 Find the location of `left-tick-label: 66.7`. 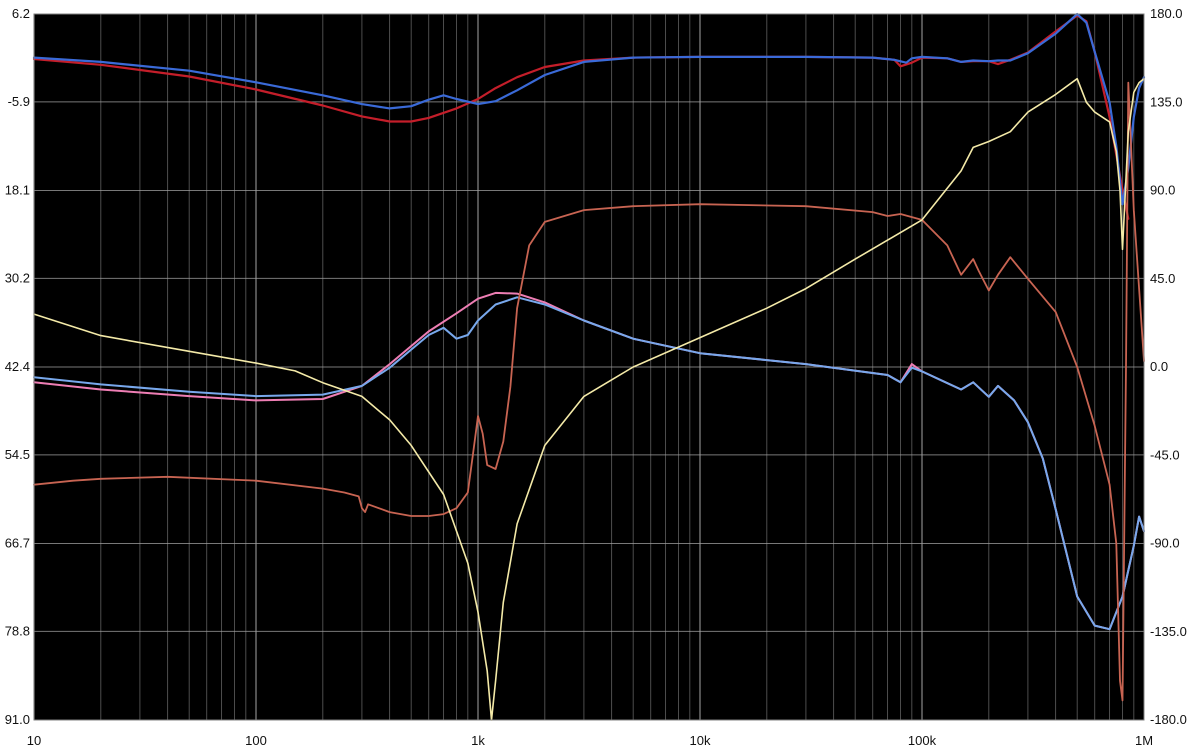

left-tick-label: 66.7 is located at coordinates (17, 543).